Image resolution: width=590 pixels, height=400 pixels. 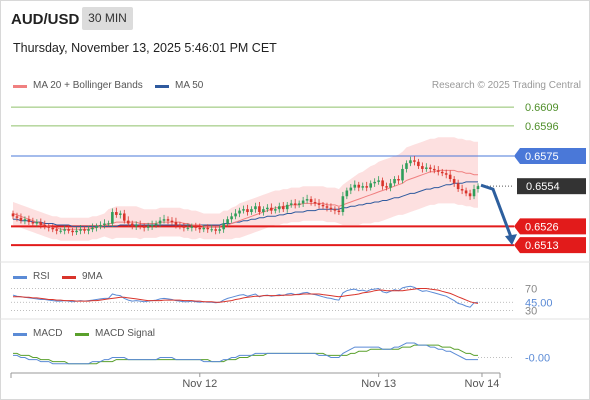 What do you see at coordinates (531, 312) in the screenshot?
I see `rsi-level-label-30: 30` at bounding box center [531, 312].